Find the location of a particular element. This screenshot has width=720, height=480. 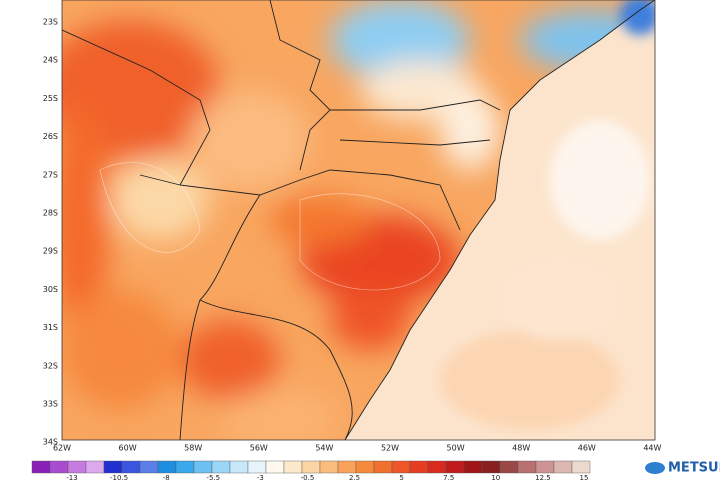

lat-label: 25S is located at coordinates (50, 98).